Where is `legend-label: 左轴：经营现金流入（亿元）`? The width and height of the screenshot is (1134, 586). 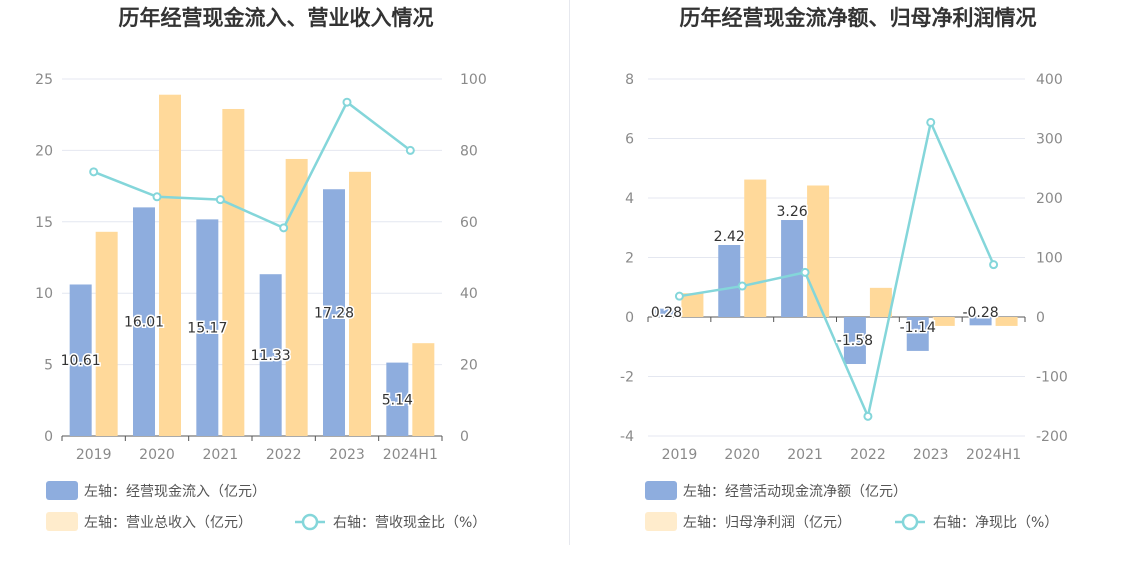 legend-label: 左轴：经营现金流入（亿元） is located at coordinates (175, 492).